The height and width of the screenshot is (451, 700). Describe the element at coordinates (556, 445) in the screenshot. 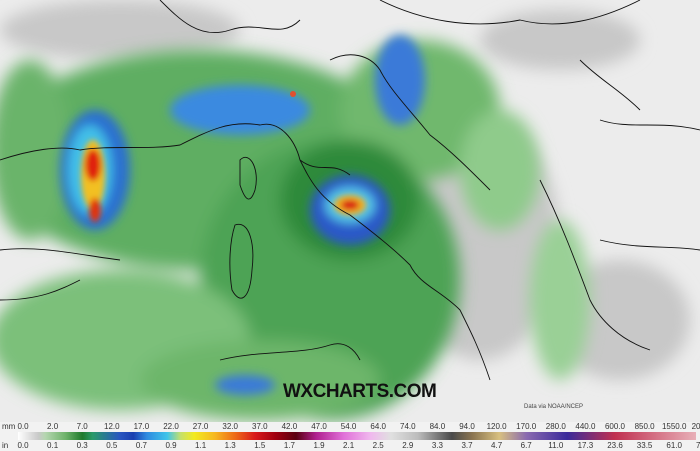

I see `legend-in-label: 11.0` at that location.